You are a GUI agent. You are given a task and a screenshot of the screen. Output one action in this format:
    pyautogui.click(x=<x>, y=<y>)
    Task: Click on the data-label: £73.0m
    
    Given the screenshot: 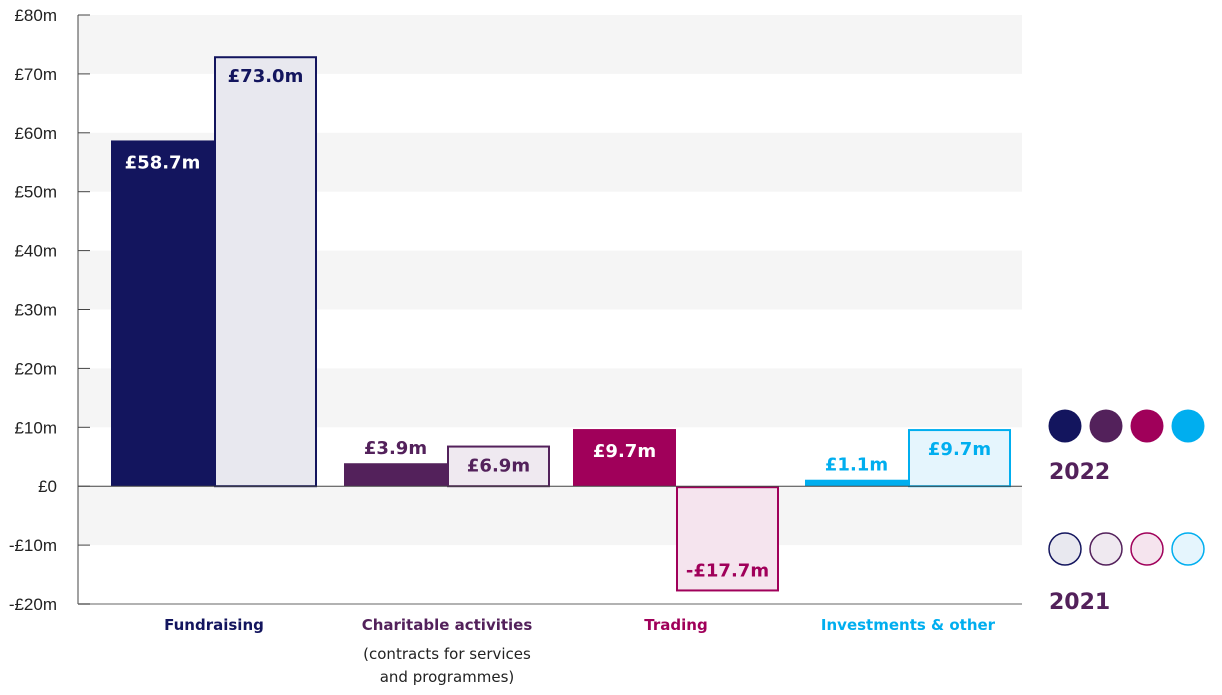 What is the action you would take?
    pyautogui.click(x=266, y=76)
    